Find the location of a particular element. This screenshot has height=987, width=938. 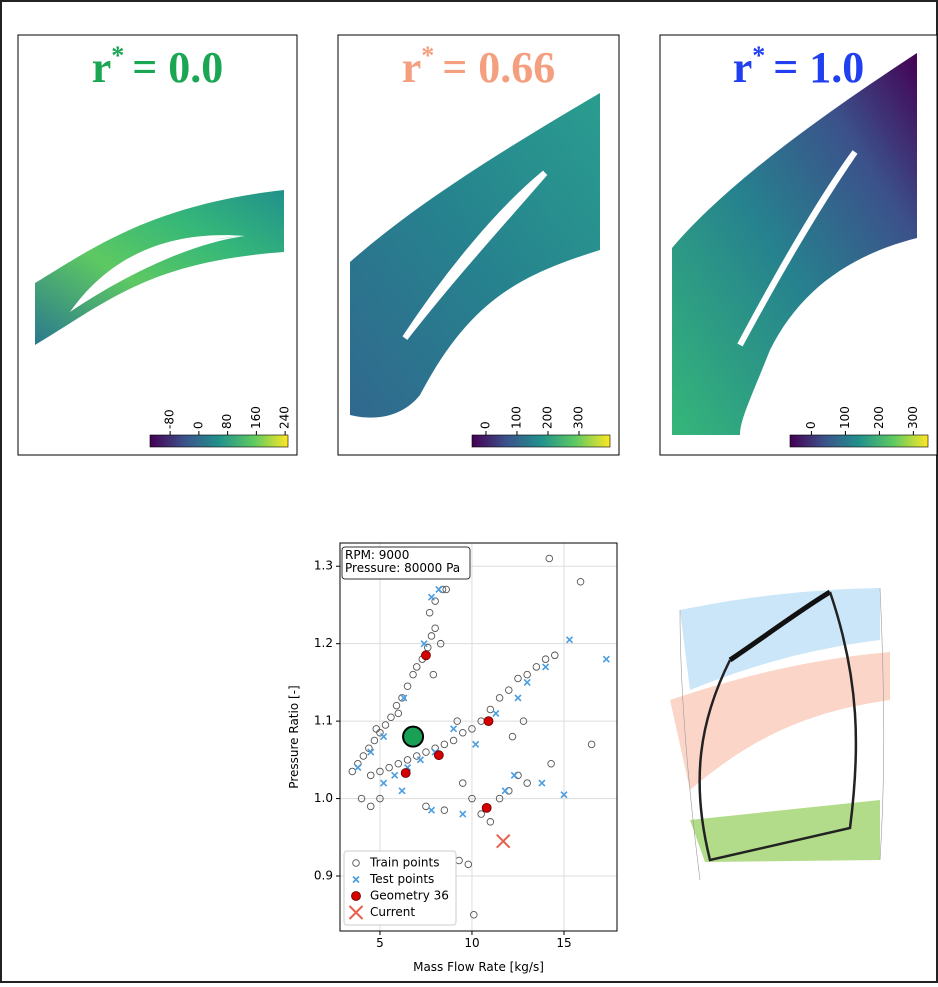

y-axis-label: Pressure Ratio [-] is located at coordinates (294, 736).